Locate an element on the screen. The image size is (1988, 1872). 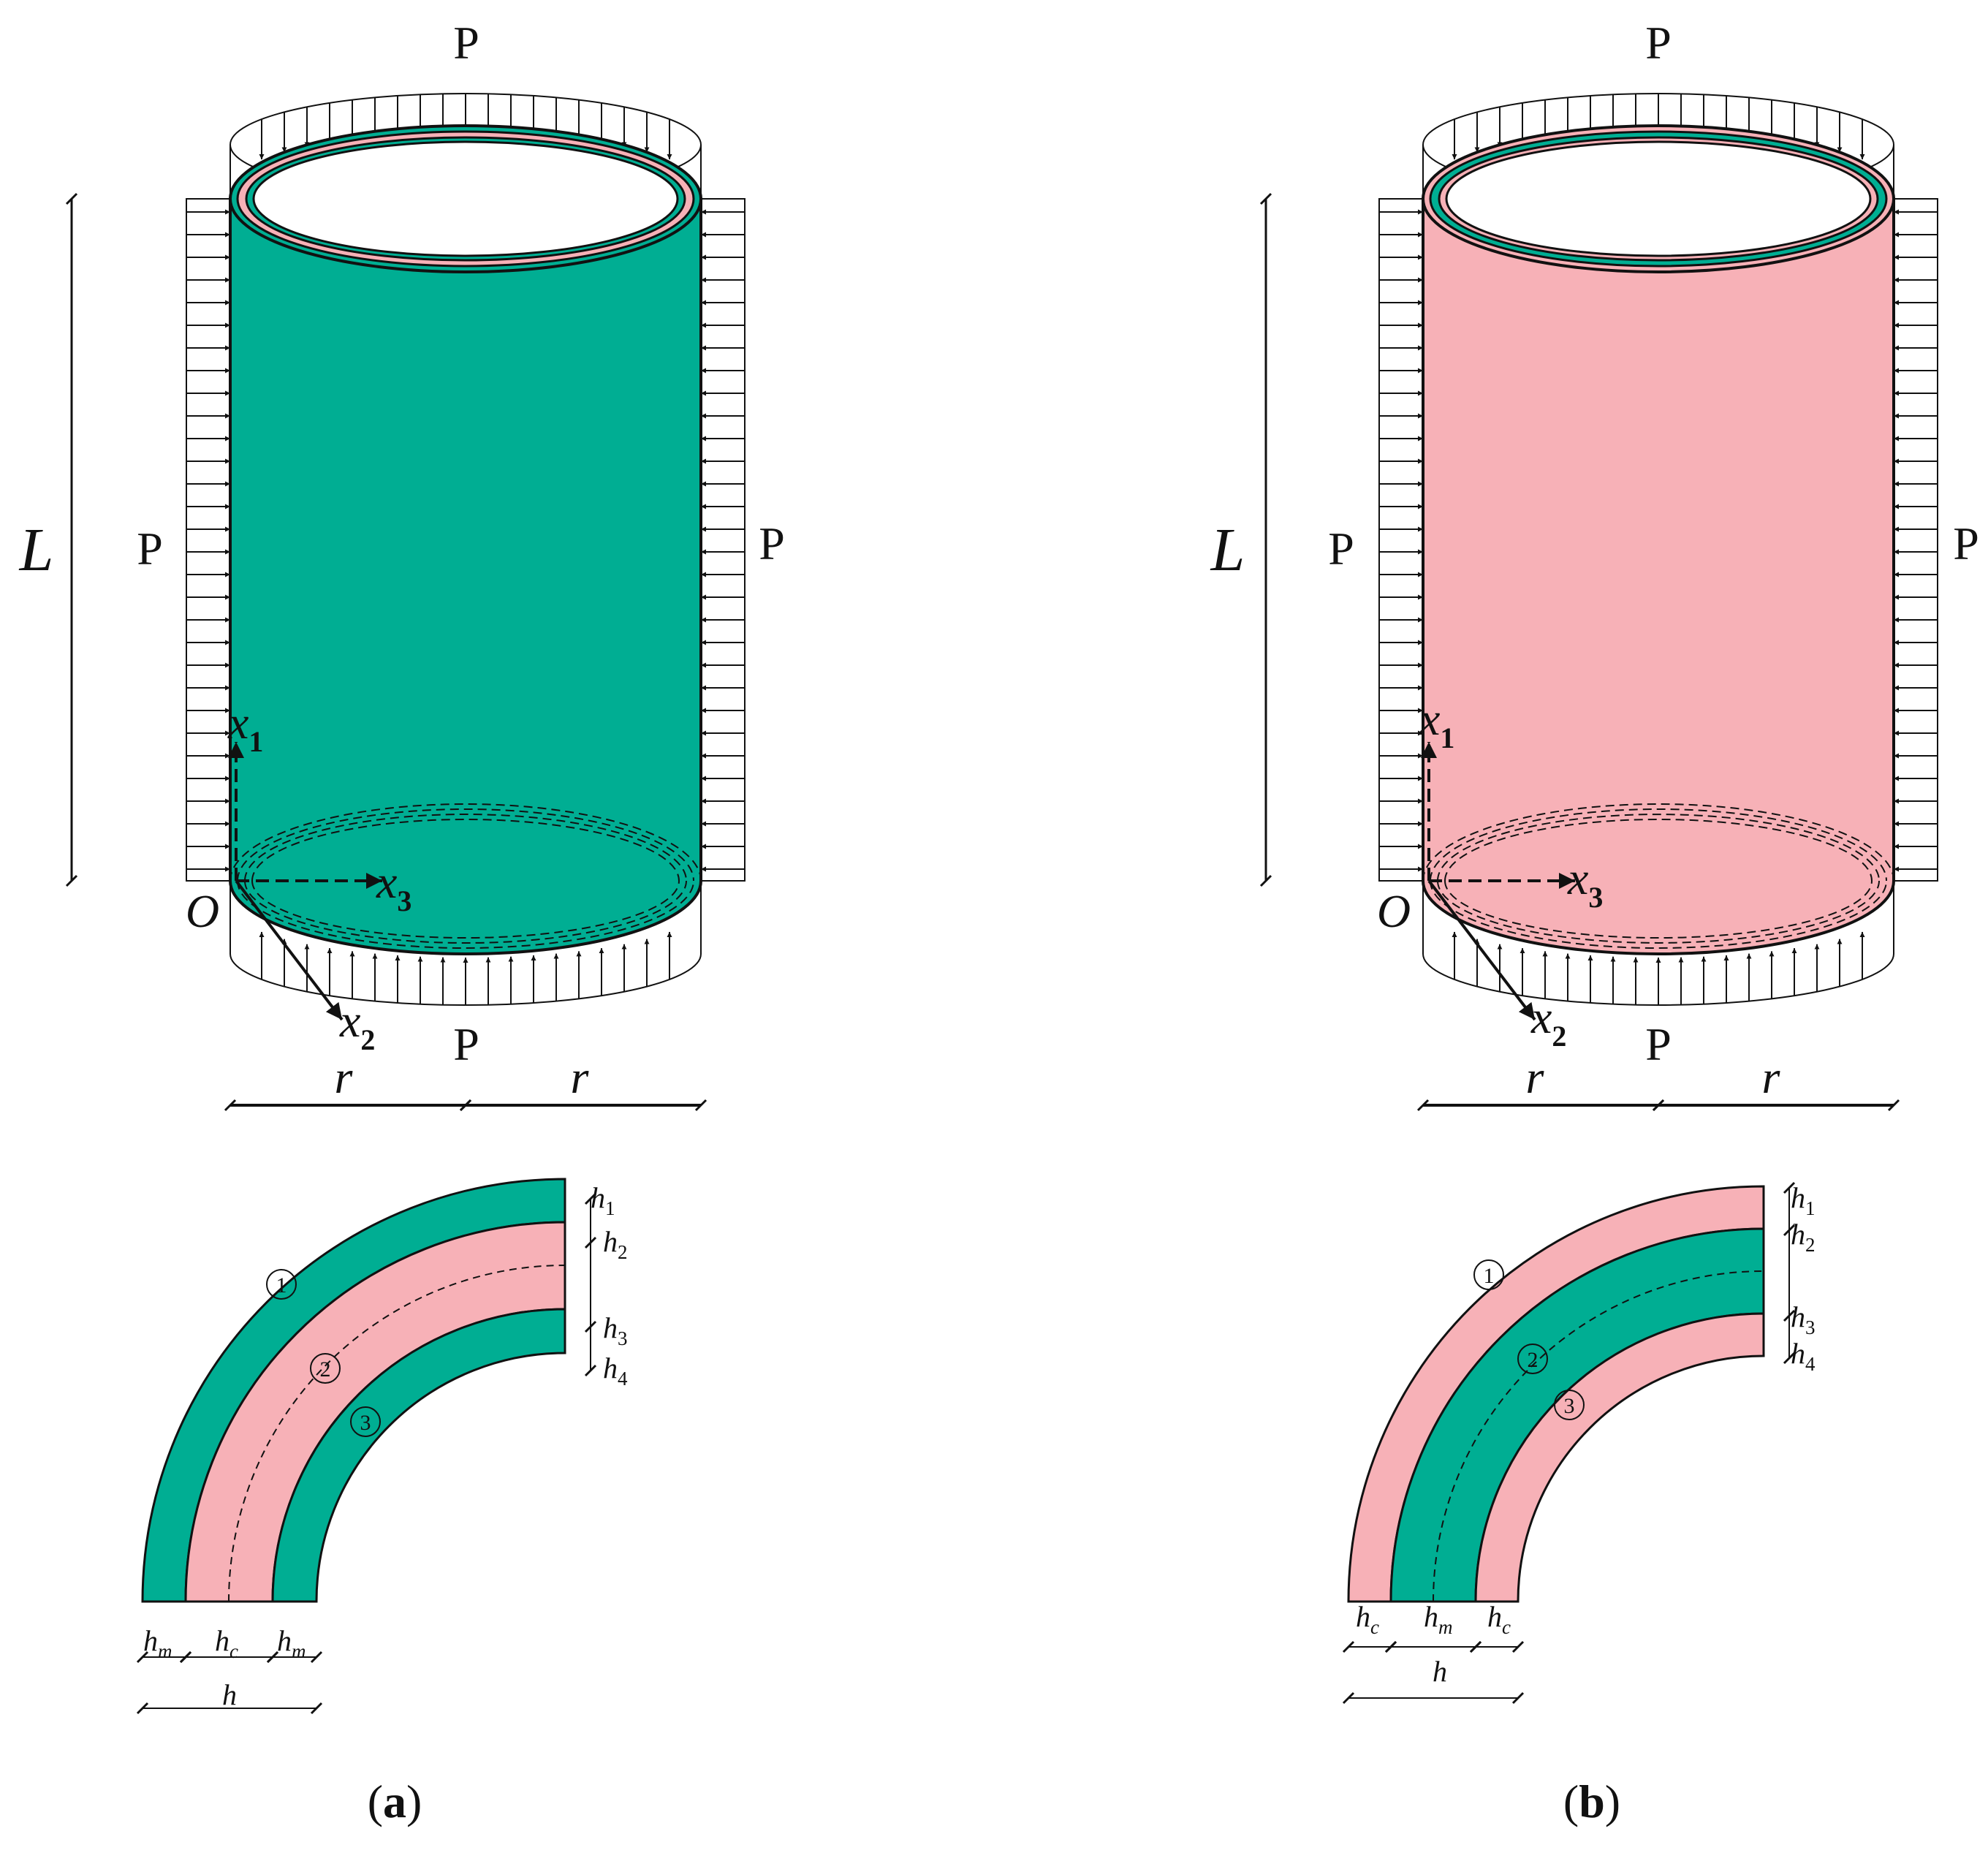
dim-hc-left-label: hc is located at coordinates (1367, 1619).